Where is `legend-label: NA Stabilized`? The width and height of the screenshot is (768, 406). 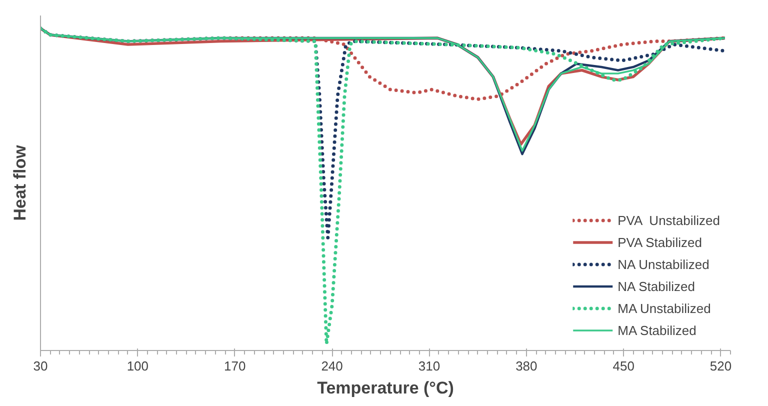 legend-label: NA Stabilized is located at coordinates (656, 286).